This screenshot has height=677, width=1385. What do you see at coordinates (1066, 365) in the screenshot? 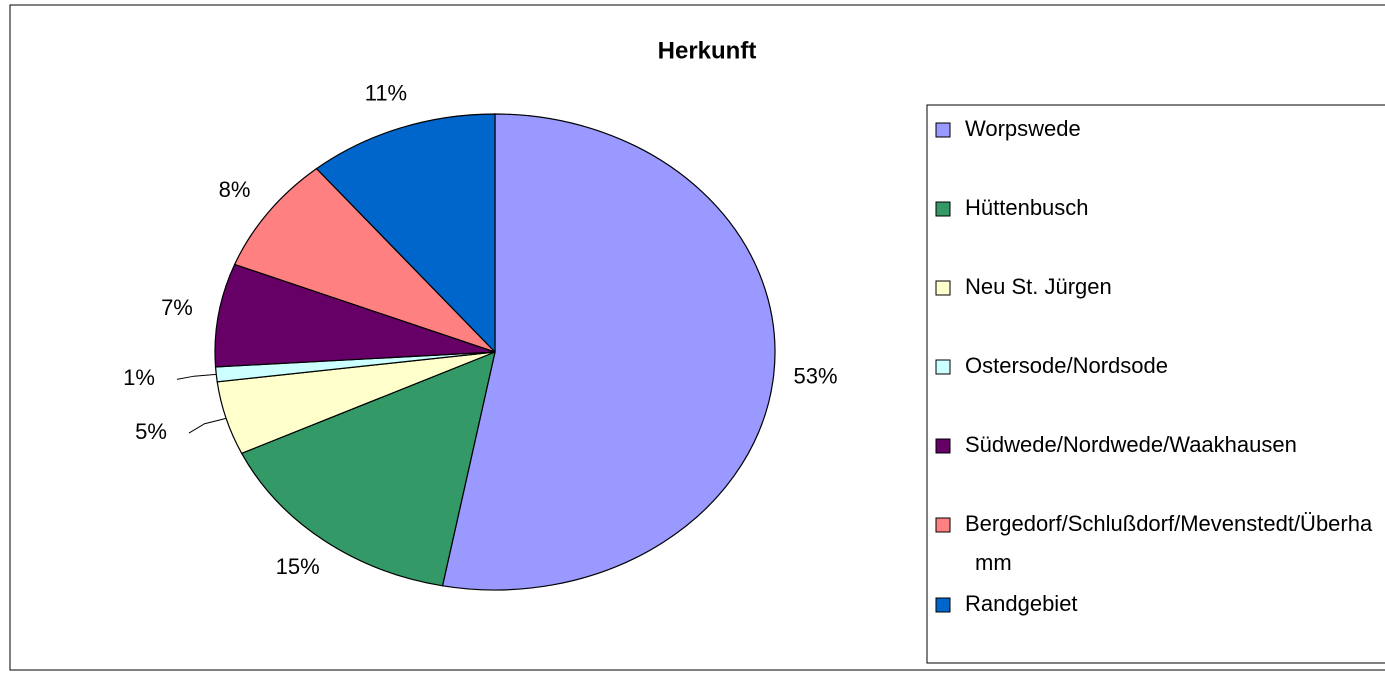
I see `legend-label: Ostersode/Nordsode` at bounding box center [1066, 365].